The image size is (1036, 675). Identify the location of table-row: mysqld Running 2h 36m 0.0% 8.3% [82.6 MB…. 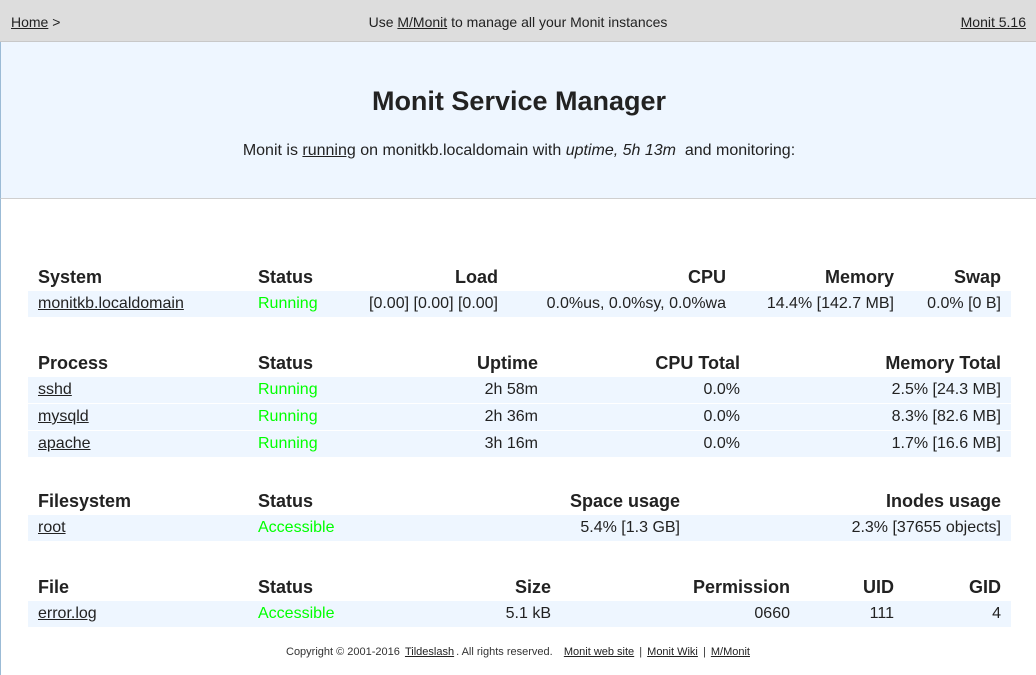
(519, 417).